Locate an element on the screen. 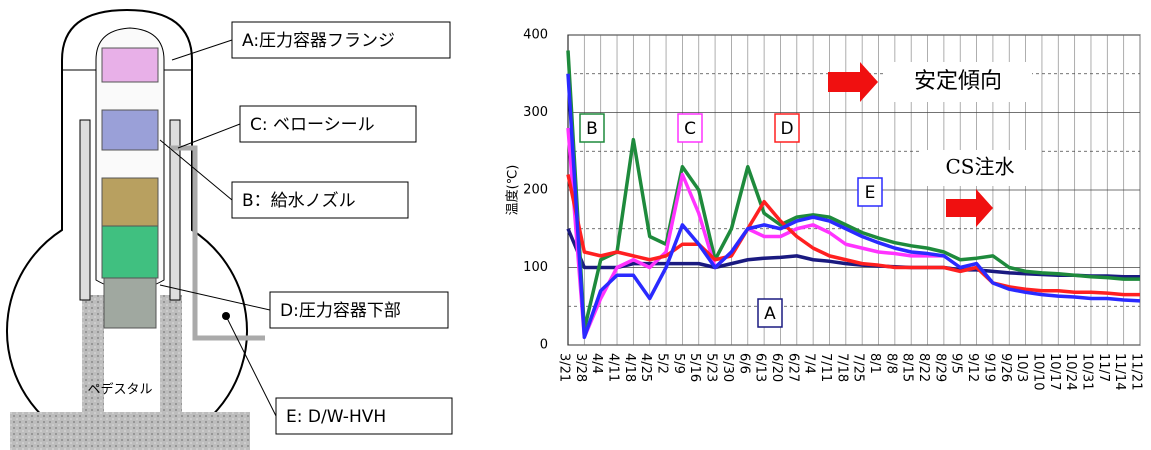 Image resolution: width=1151 pixels, height=450 pixels. diagram-label: D:圧力容器下部 is located at coordinates (340, 311).